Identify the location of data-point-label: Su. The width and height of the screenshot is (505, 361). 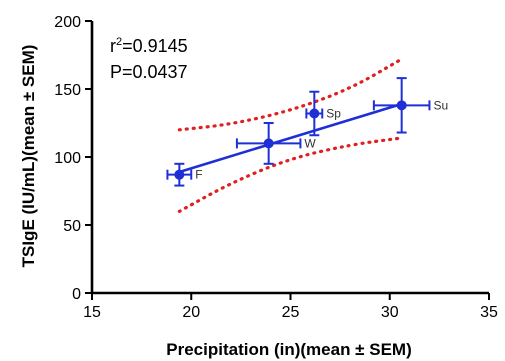
(440, 105).